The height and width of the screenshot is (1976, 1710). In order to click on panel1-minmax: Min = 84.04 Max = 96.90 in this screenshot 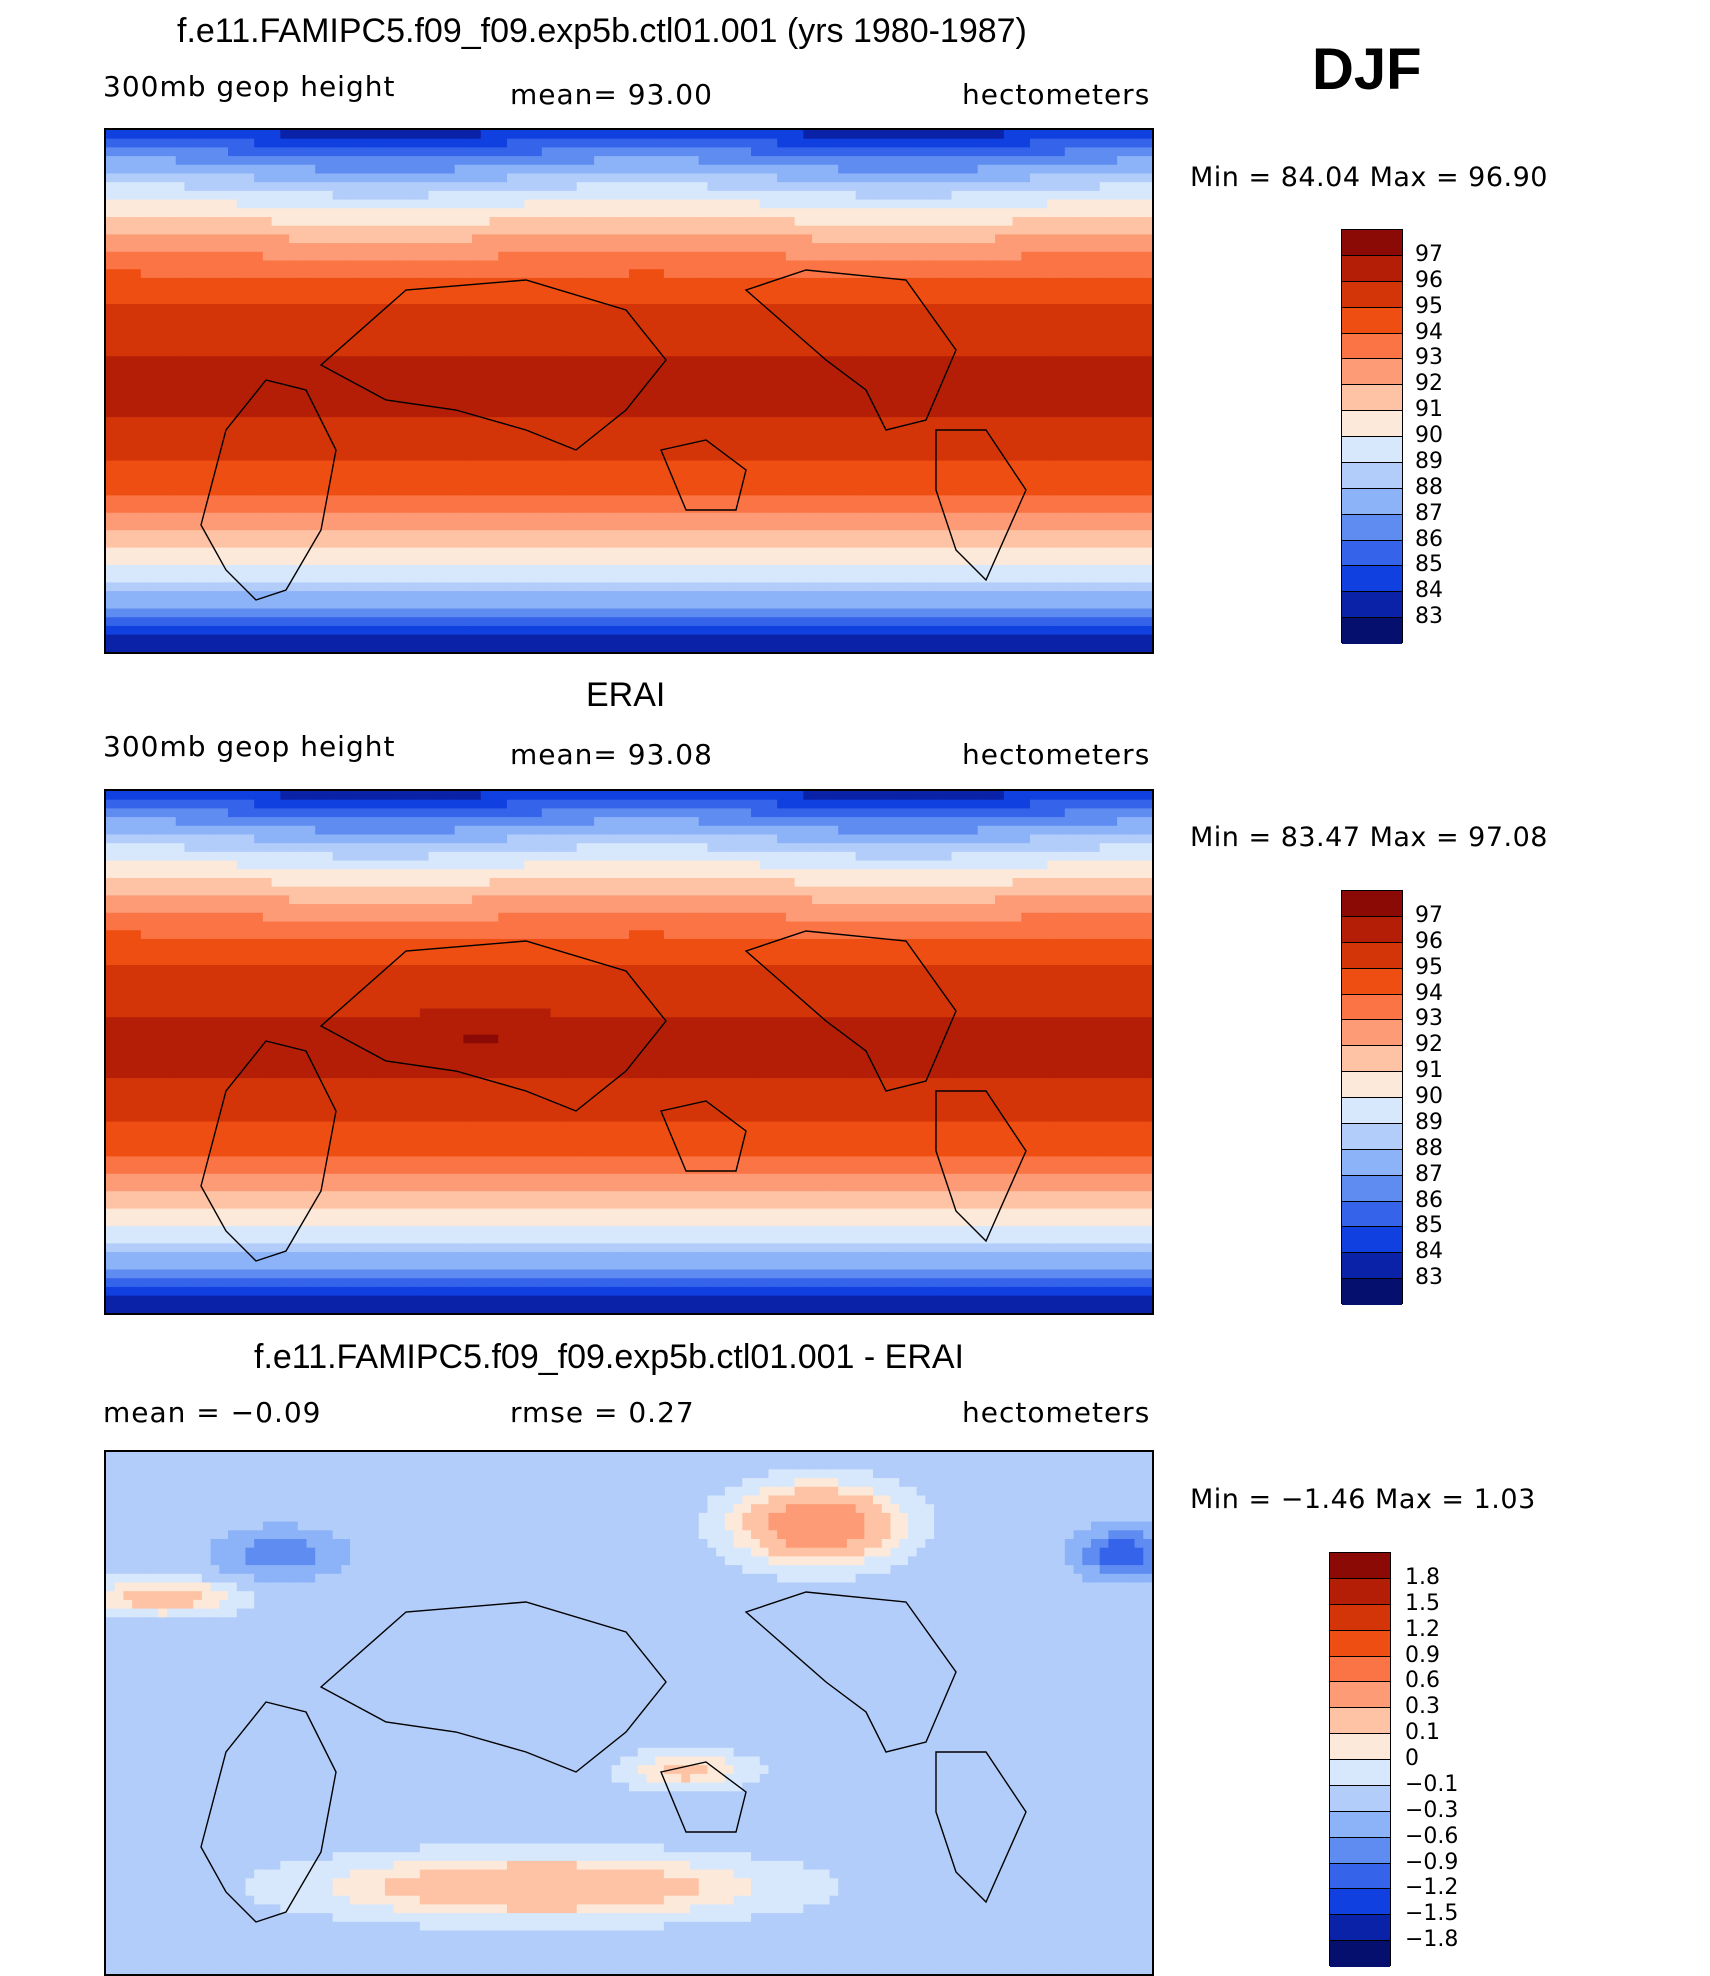, I will do `click(1369, 177)`.